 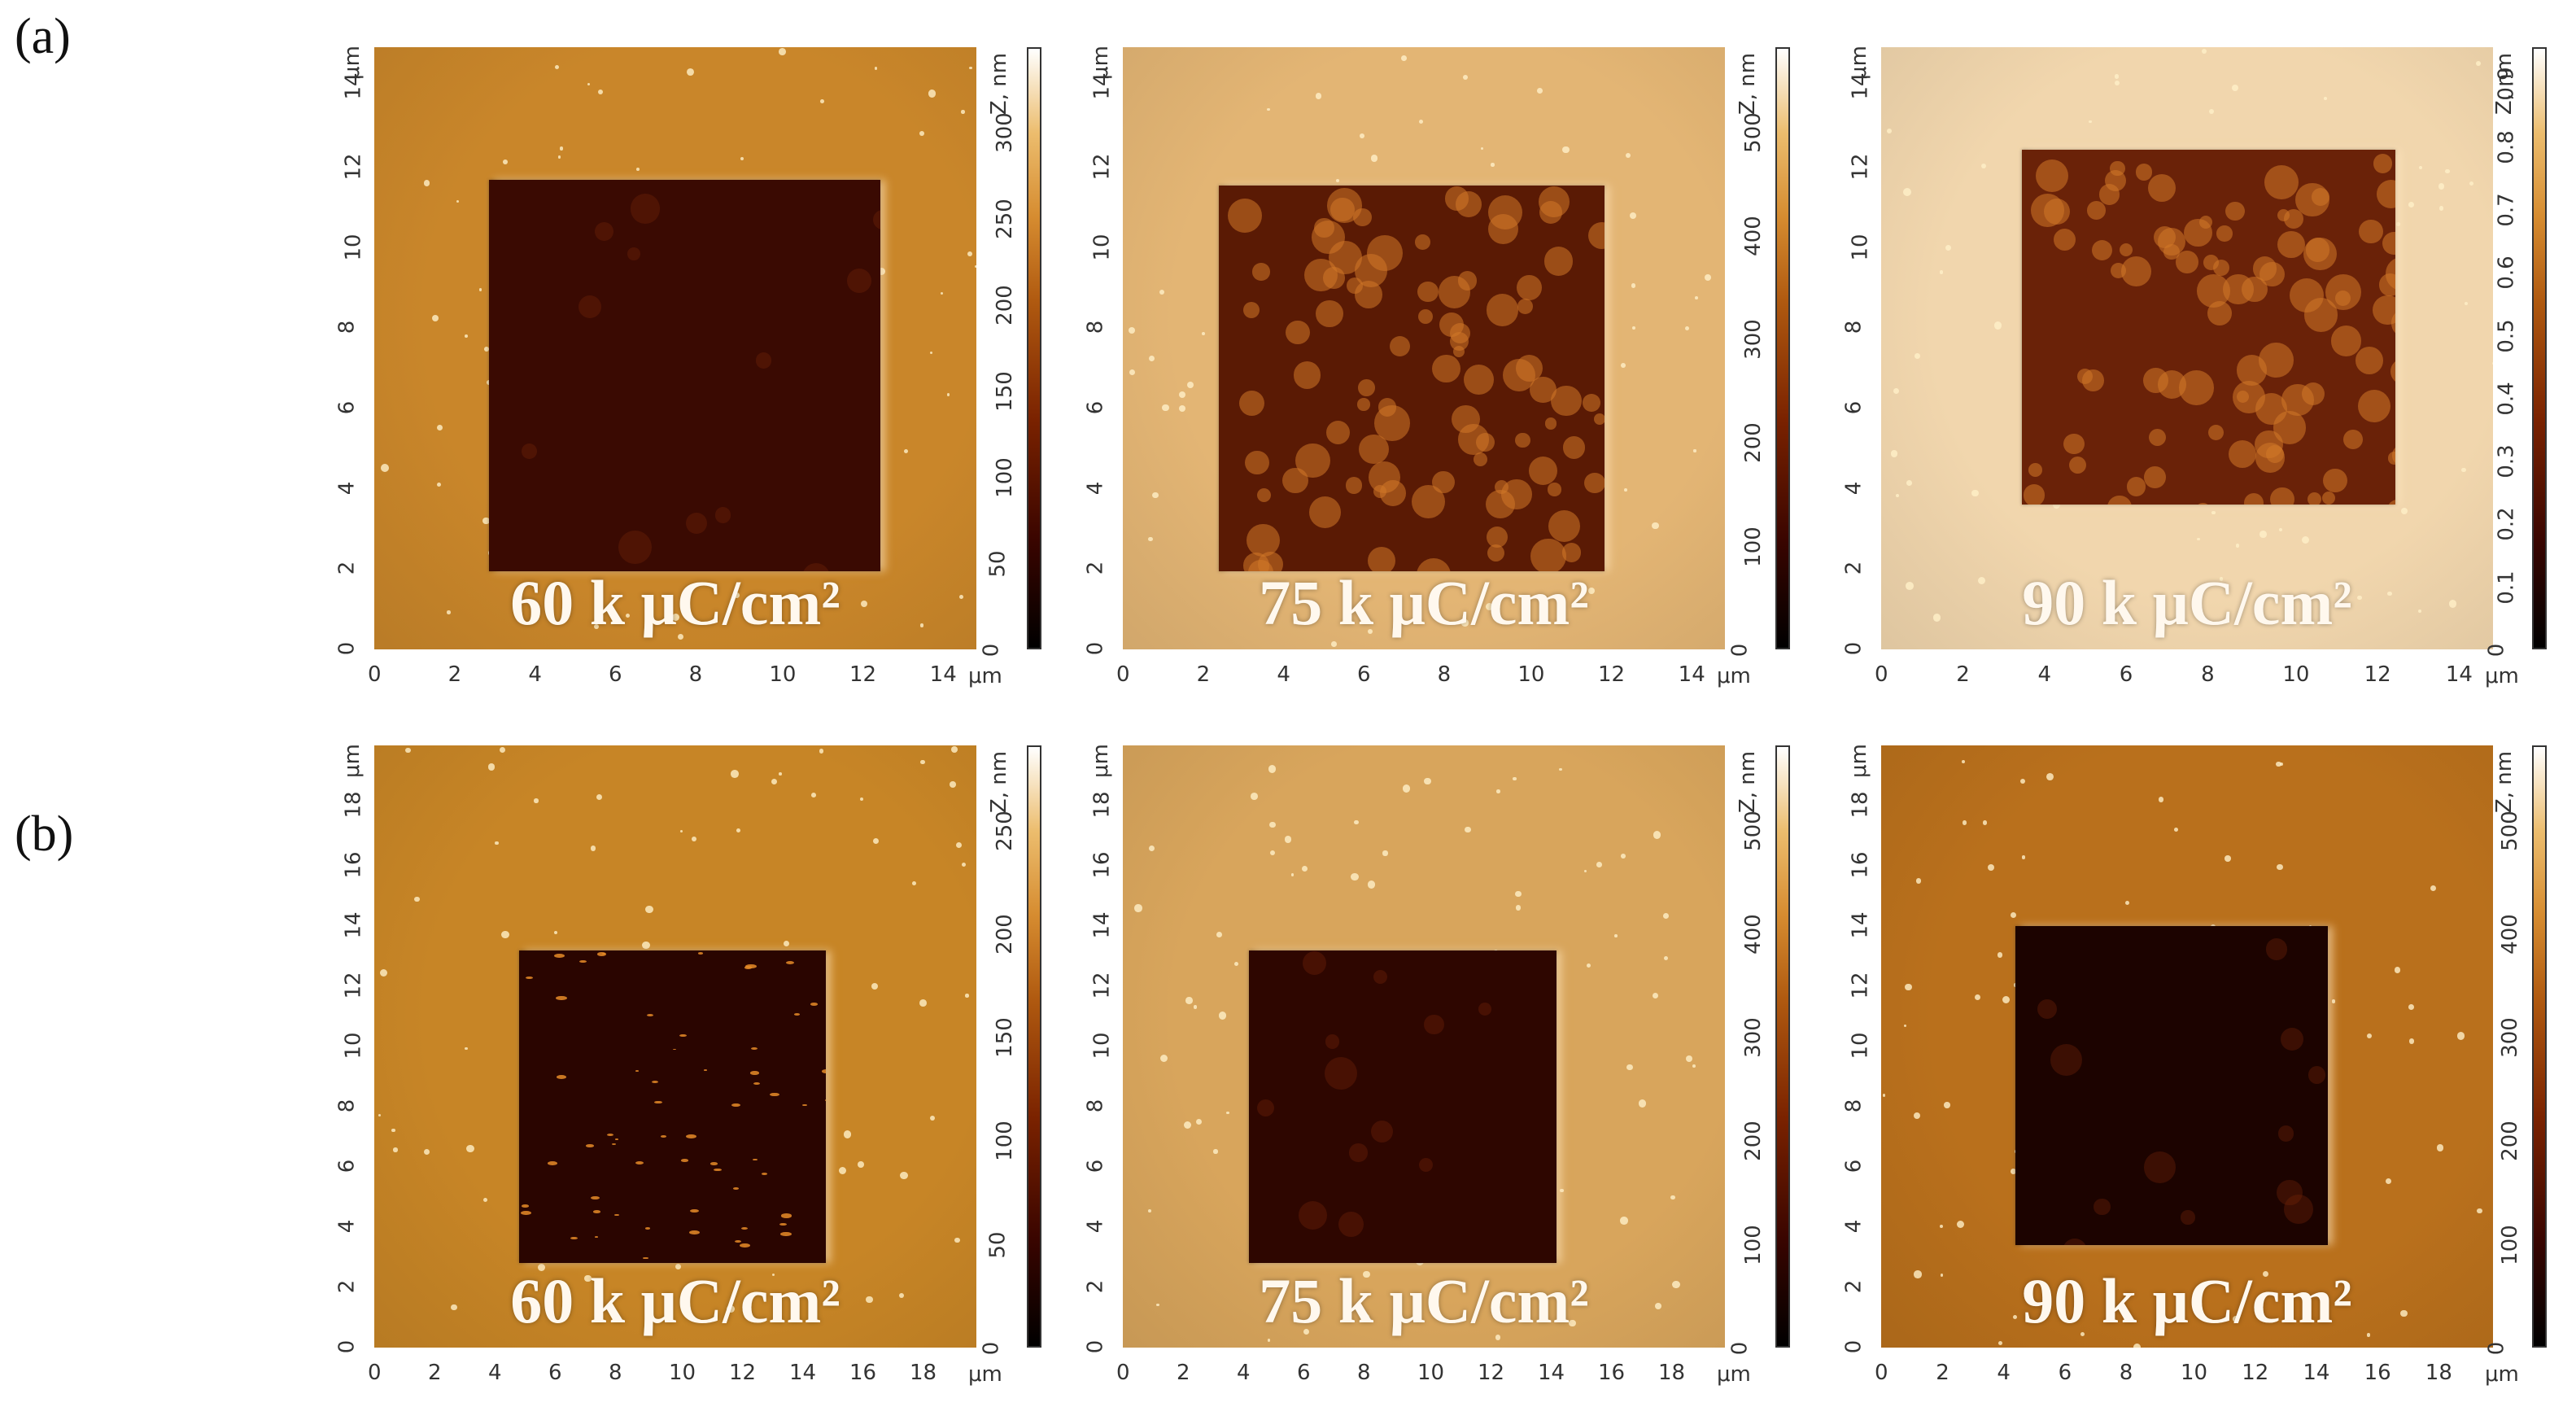 I want to click on z-tick-label: 0.7, so click(x=2506, y=210).